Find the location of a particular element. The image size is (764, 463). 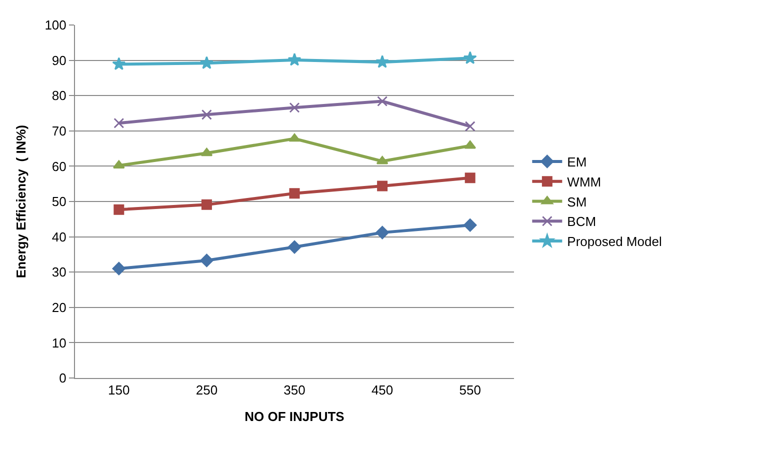

legend-label: EM is located at coordinates (577, 162).